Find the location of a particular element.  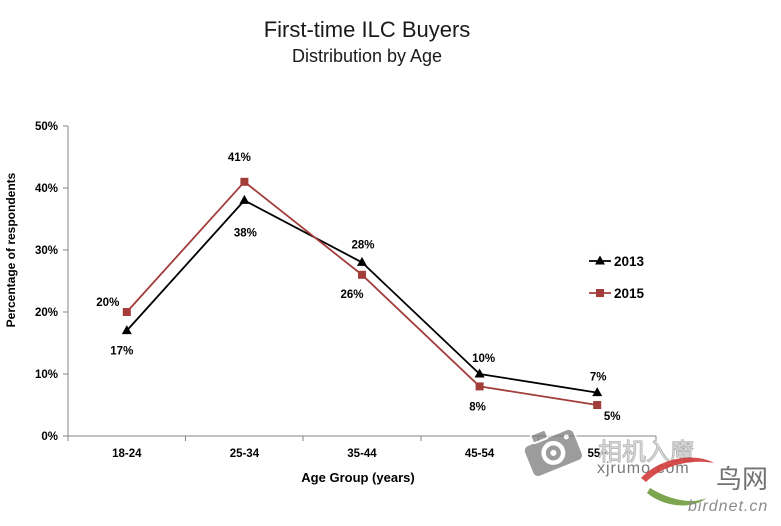

data-label-2013-25-34: 38% is located at coordinates (245, 233).